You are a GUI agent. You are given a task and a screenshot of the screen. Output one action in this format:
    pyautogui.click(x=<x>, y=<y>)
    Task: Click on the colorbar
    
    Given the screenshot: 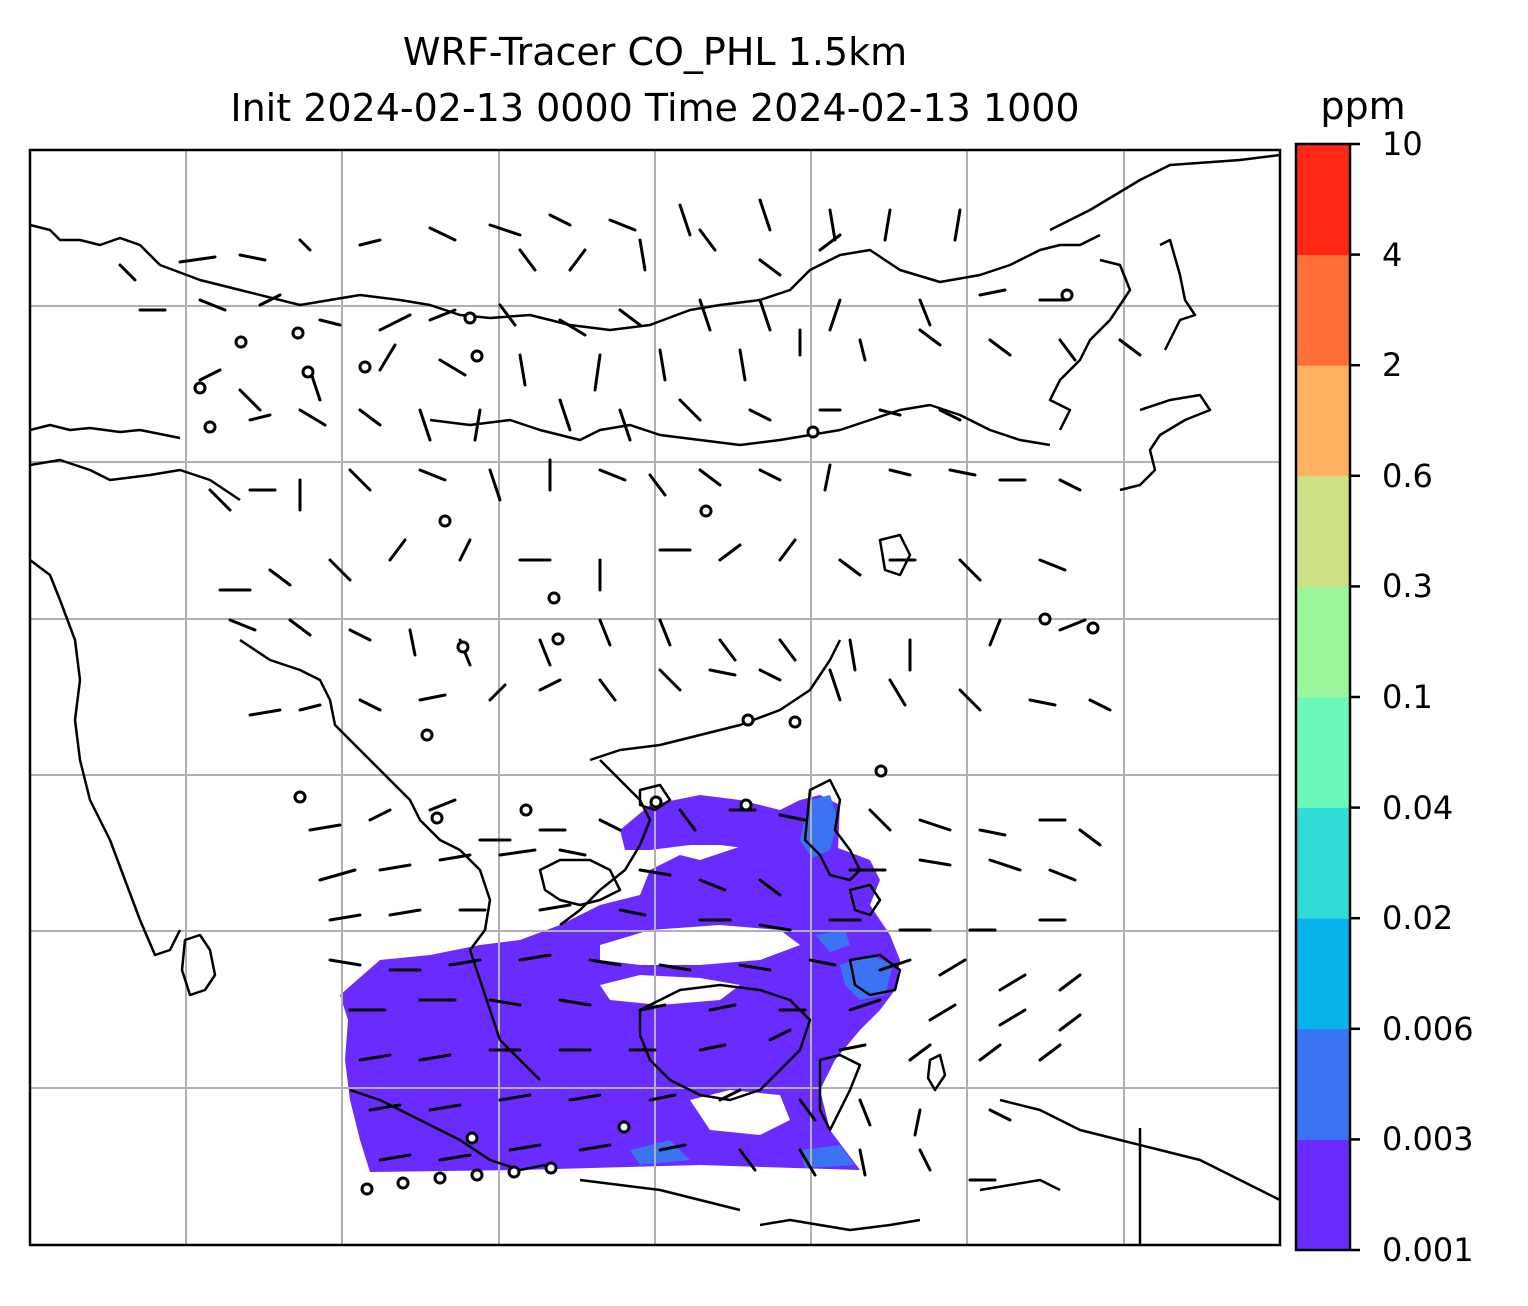 What is the action you would take?
    pyautogui.click(x=1323, y=697)
    